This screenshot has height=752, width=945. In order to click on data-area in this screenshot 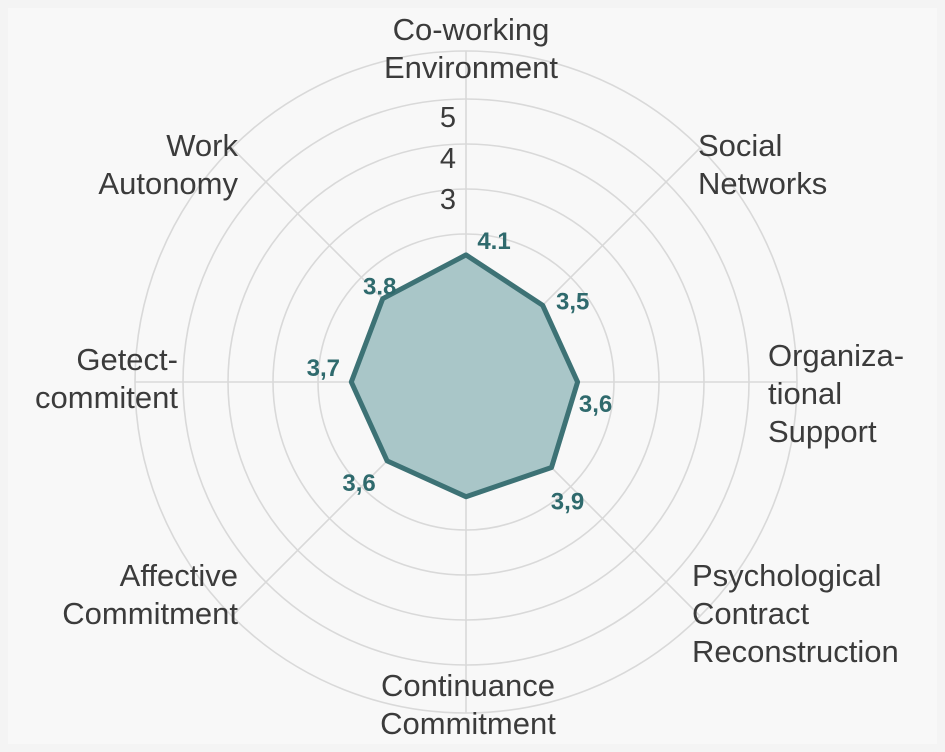, I will do `click(464, 376)`.